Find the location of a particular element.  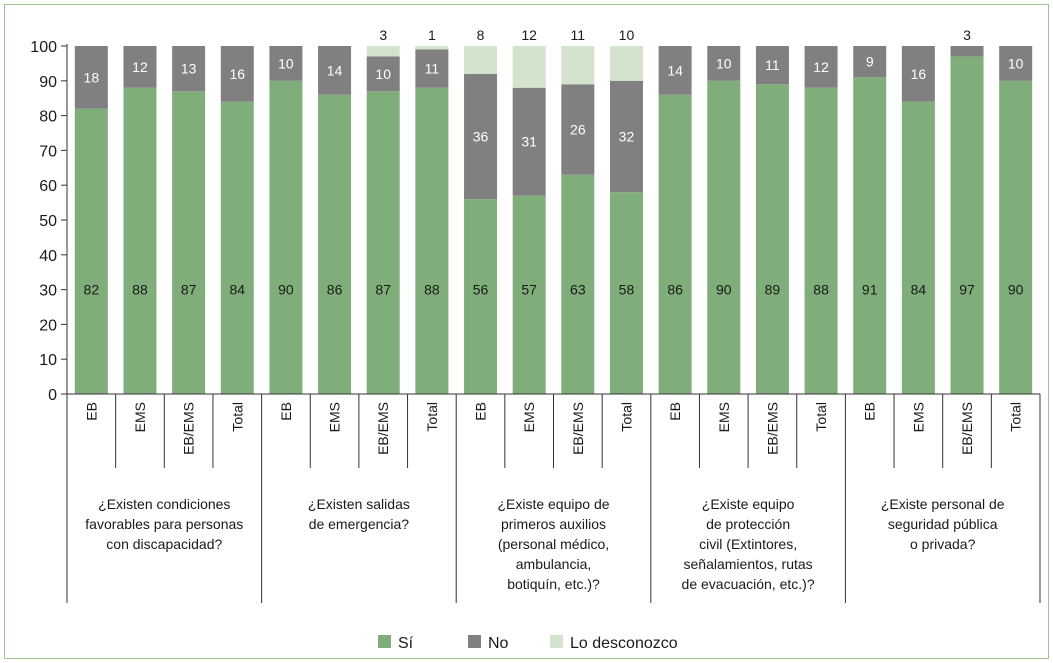

data-label: 36 is located at coordinates (481, 136).